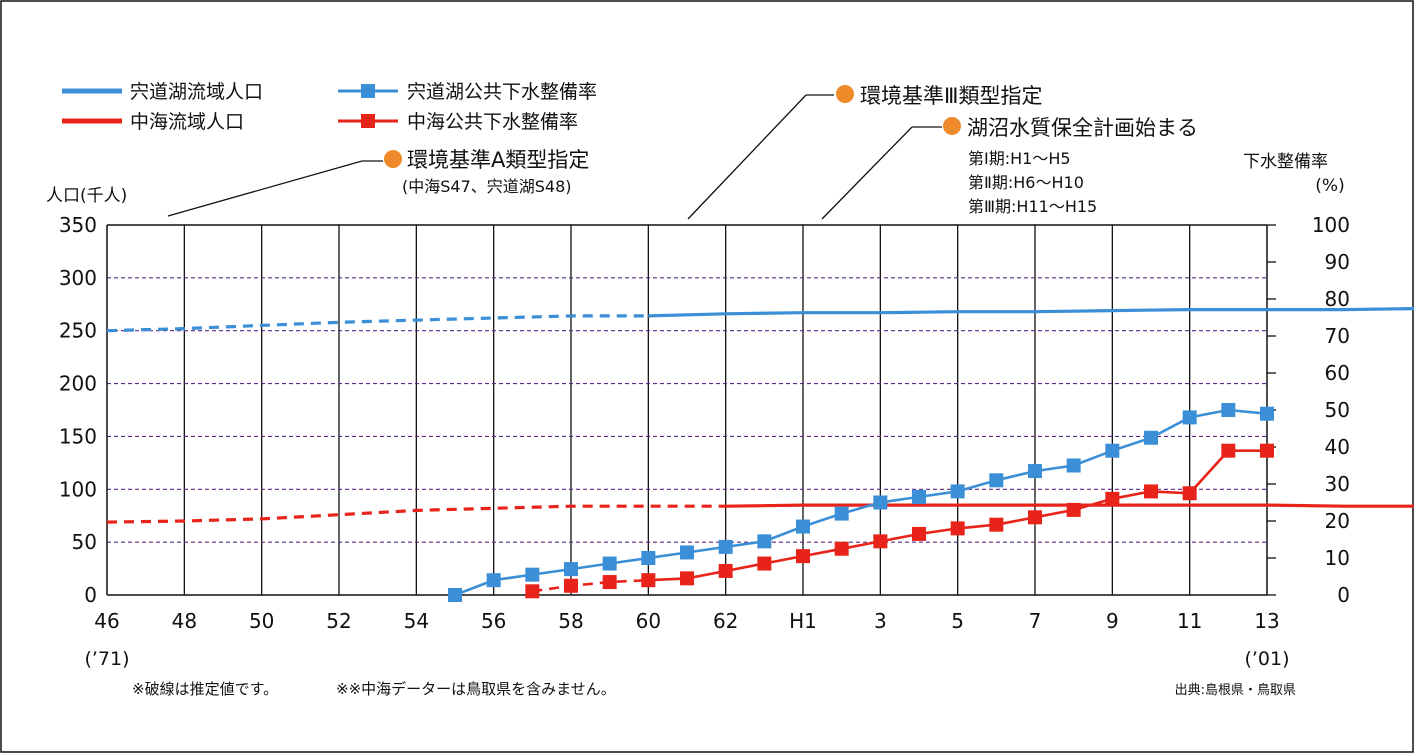 This screenshot has height=753, width=1414. Describe the element at coordinates (1343, 595) in the screenshot. I see `right-tick-label: 0` at that location.